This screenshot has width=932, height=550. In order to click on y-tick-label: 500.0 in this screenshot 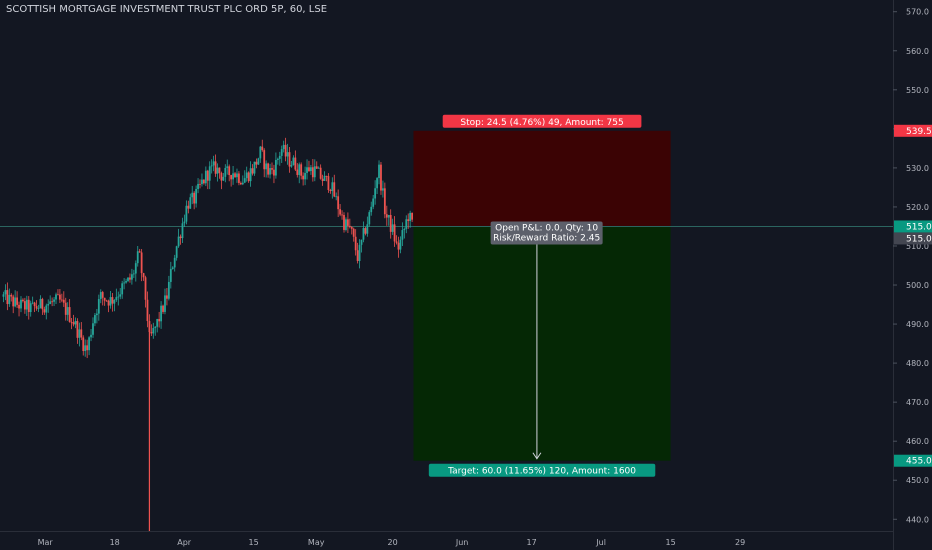, I will do `click(917, 285)`.